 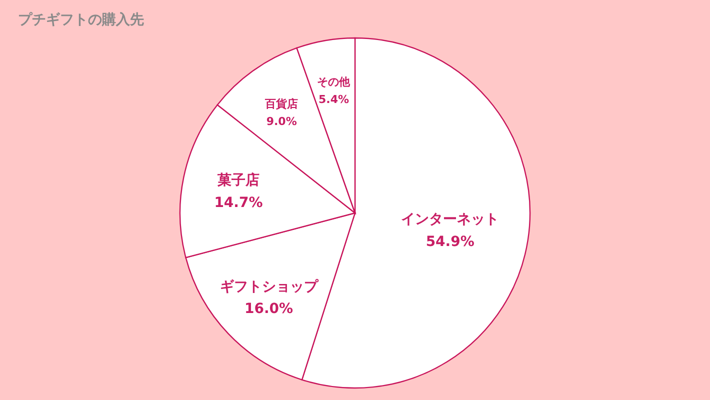 I want to click on slice-label: 百貨店, so click(x=281, y=103).